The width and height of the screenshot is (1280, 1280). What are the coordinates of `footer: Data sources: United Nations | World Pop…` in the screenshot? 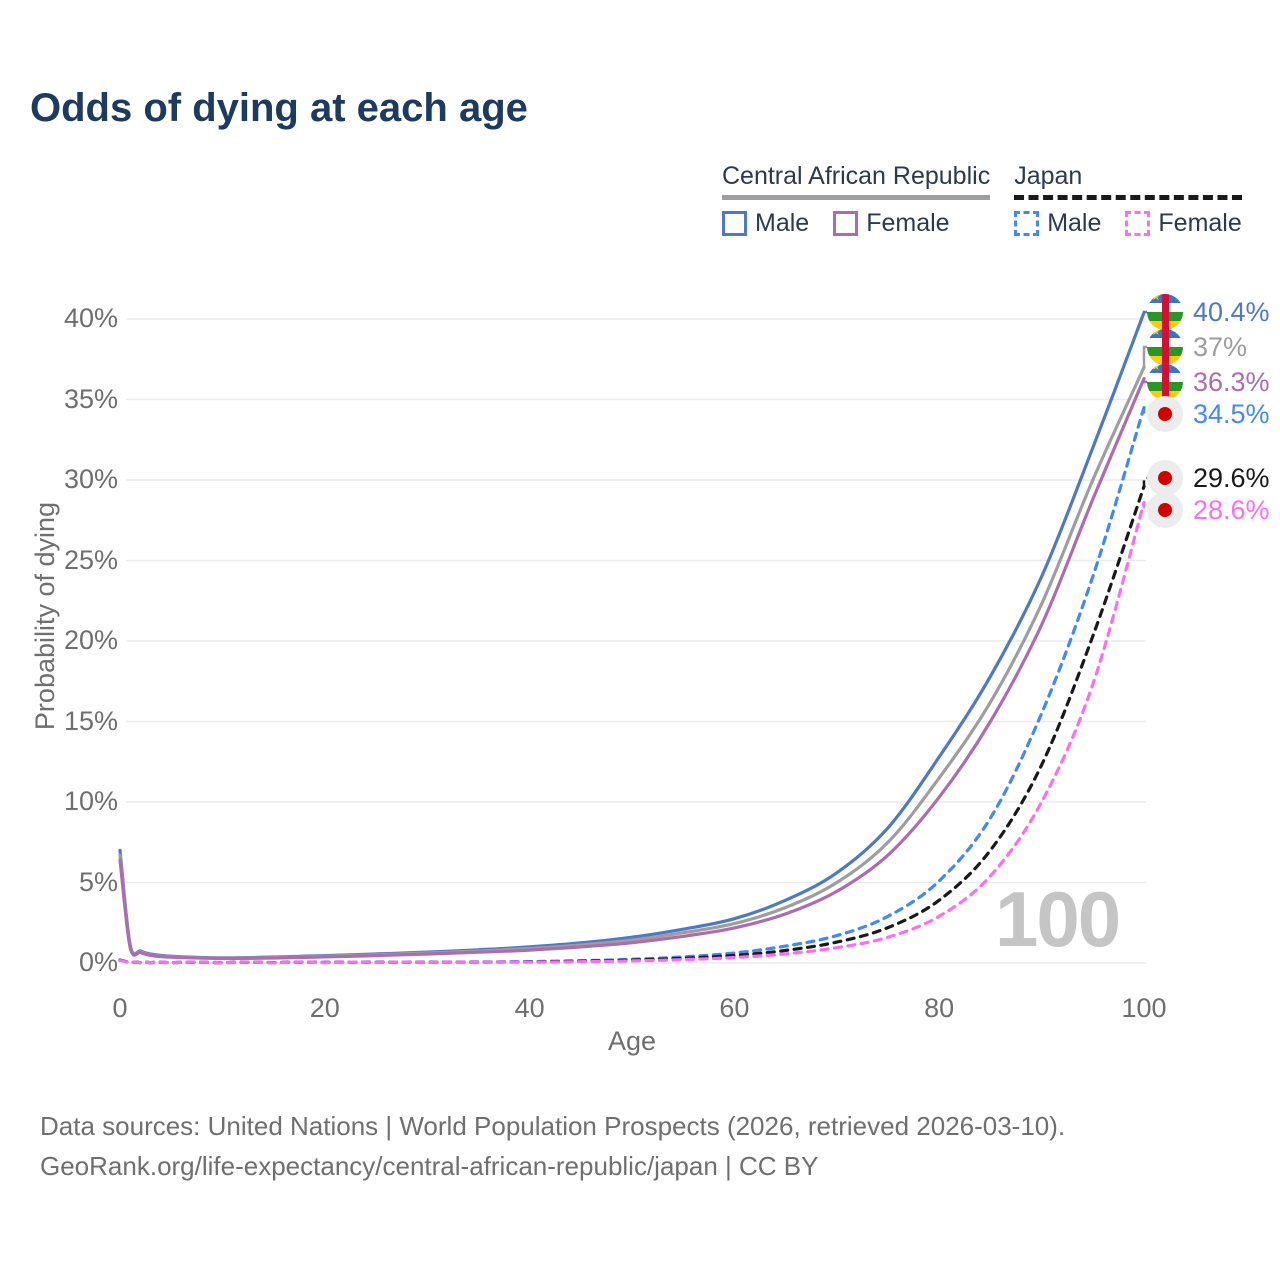 It's located at (552, 1146).